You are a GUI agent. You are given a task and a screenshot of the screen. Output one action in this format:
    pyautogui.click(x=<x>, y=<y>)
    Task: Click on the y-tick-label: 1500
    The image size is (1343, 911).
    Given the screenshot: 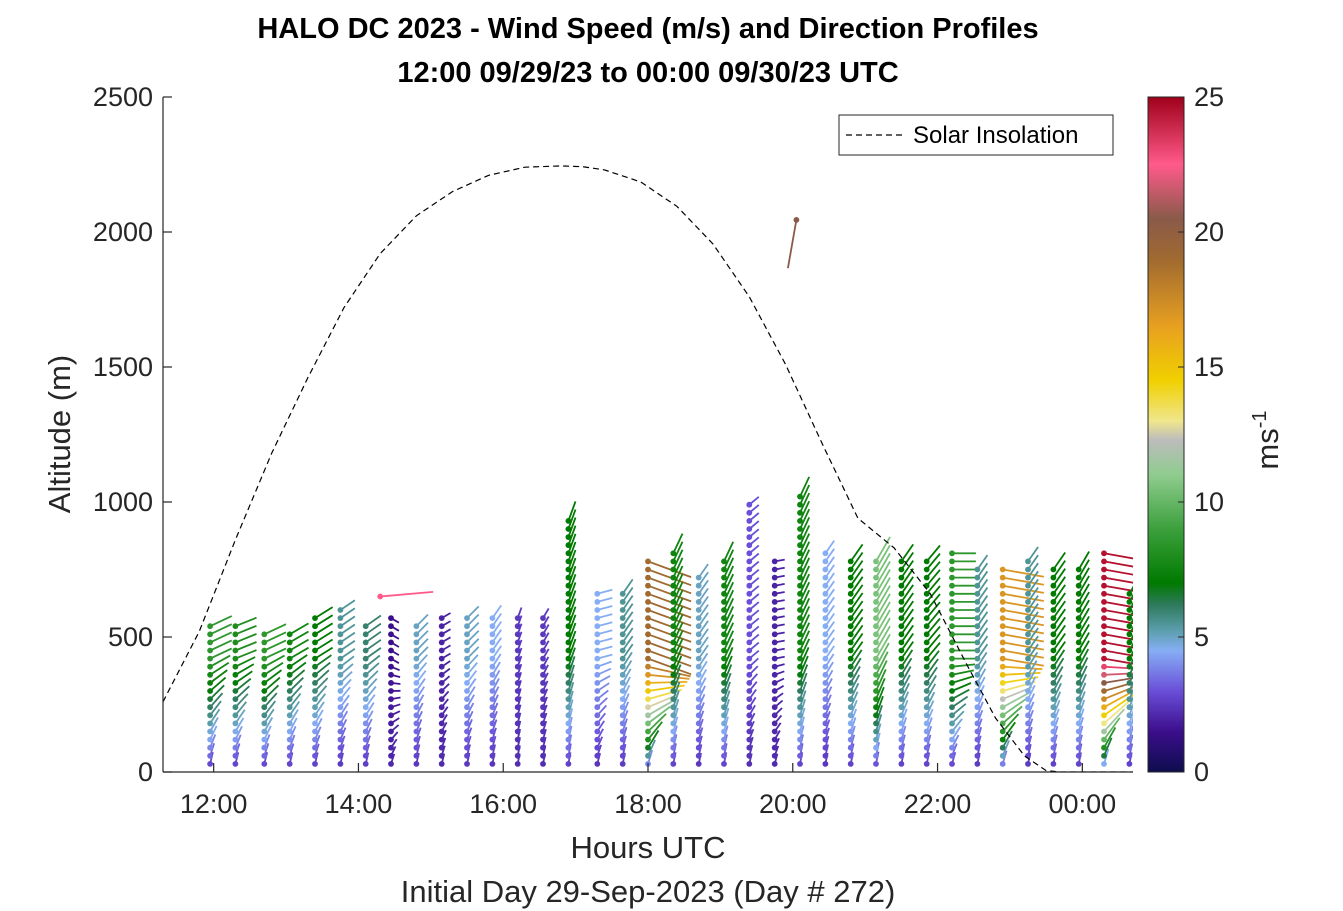 What is the action you would take?
    pyautogui.click(x=123, y=367)
    